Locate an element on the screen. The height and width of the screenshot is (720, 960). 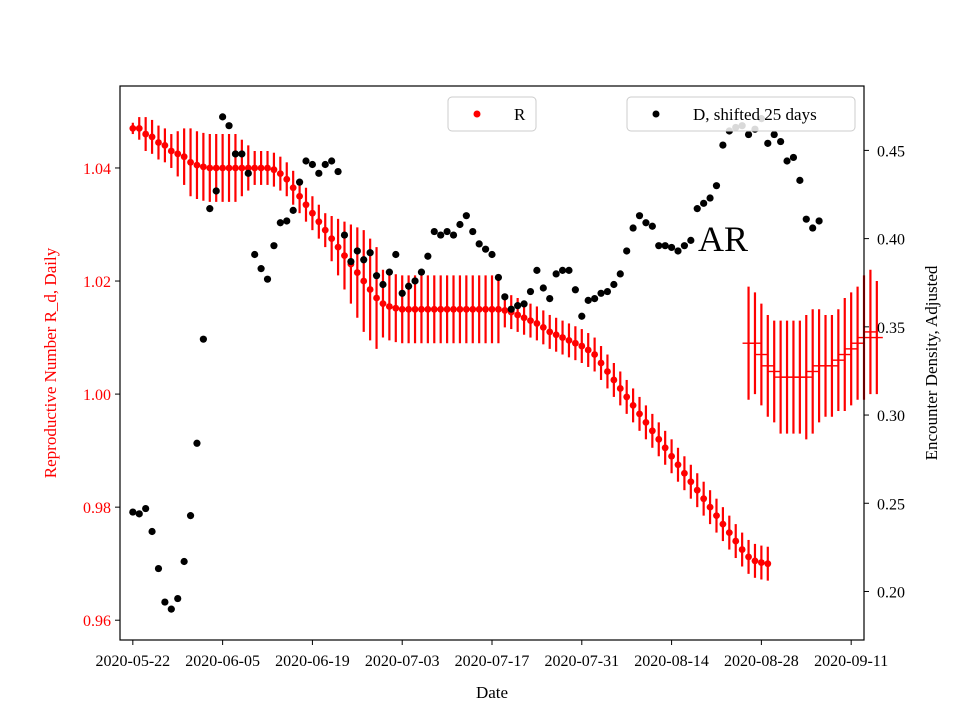
y-axis-left-label: Reproductive Number R_d, Daily is located at coordinates (50, 362).